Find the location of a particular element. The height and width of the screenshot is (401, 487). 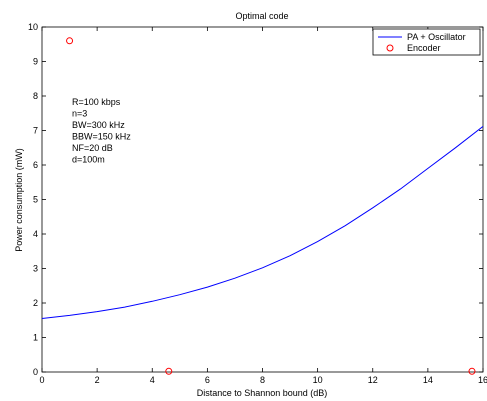

y-tick-label: 7 is located at coordinates (35, 131).